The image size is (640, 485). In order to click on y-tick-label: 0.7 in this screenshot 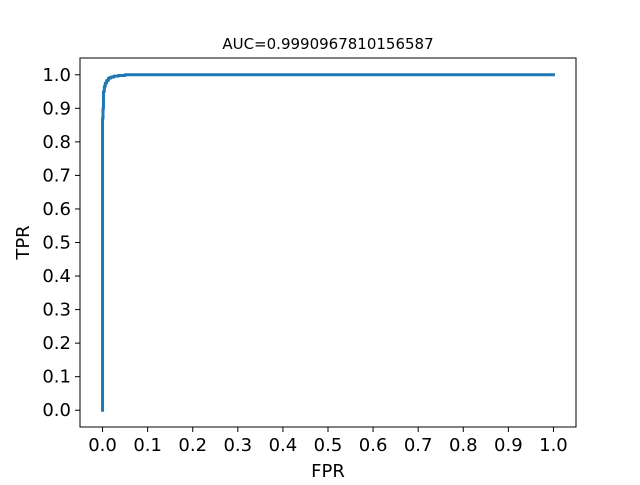, I will do `click(56, 175)`.